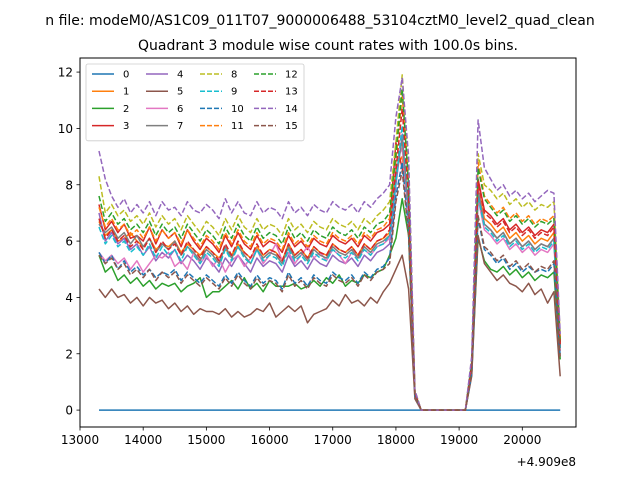 The image size is (640, 480). I want to click on y-tick-label: 10, so click(65, 129).